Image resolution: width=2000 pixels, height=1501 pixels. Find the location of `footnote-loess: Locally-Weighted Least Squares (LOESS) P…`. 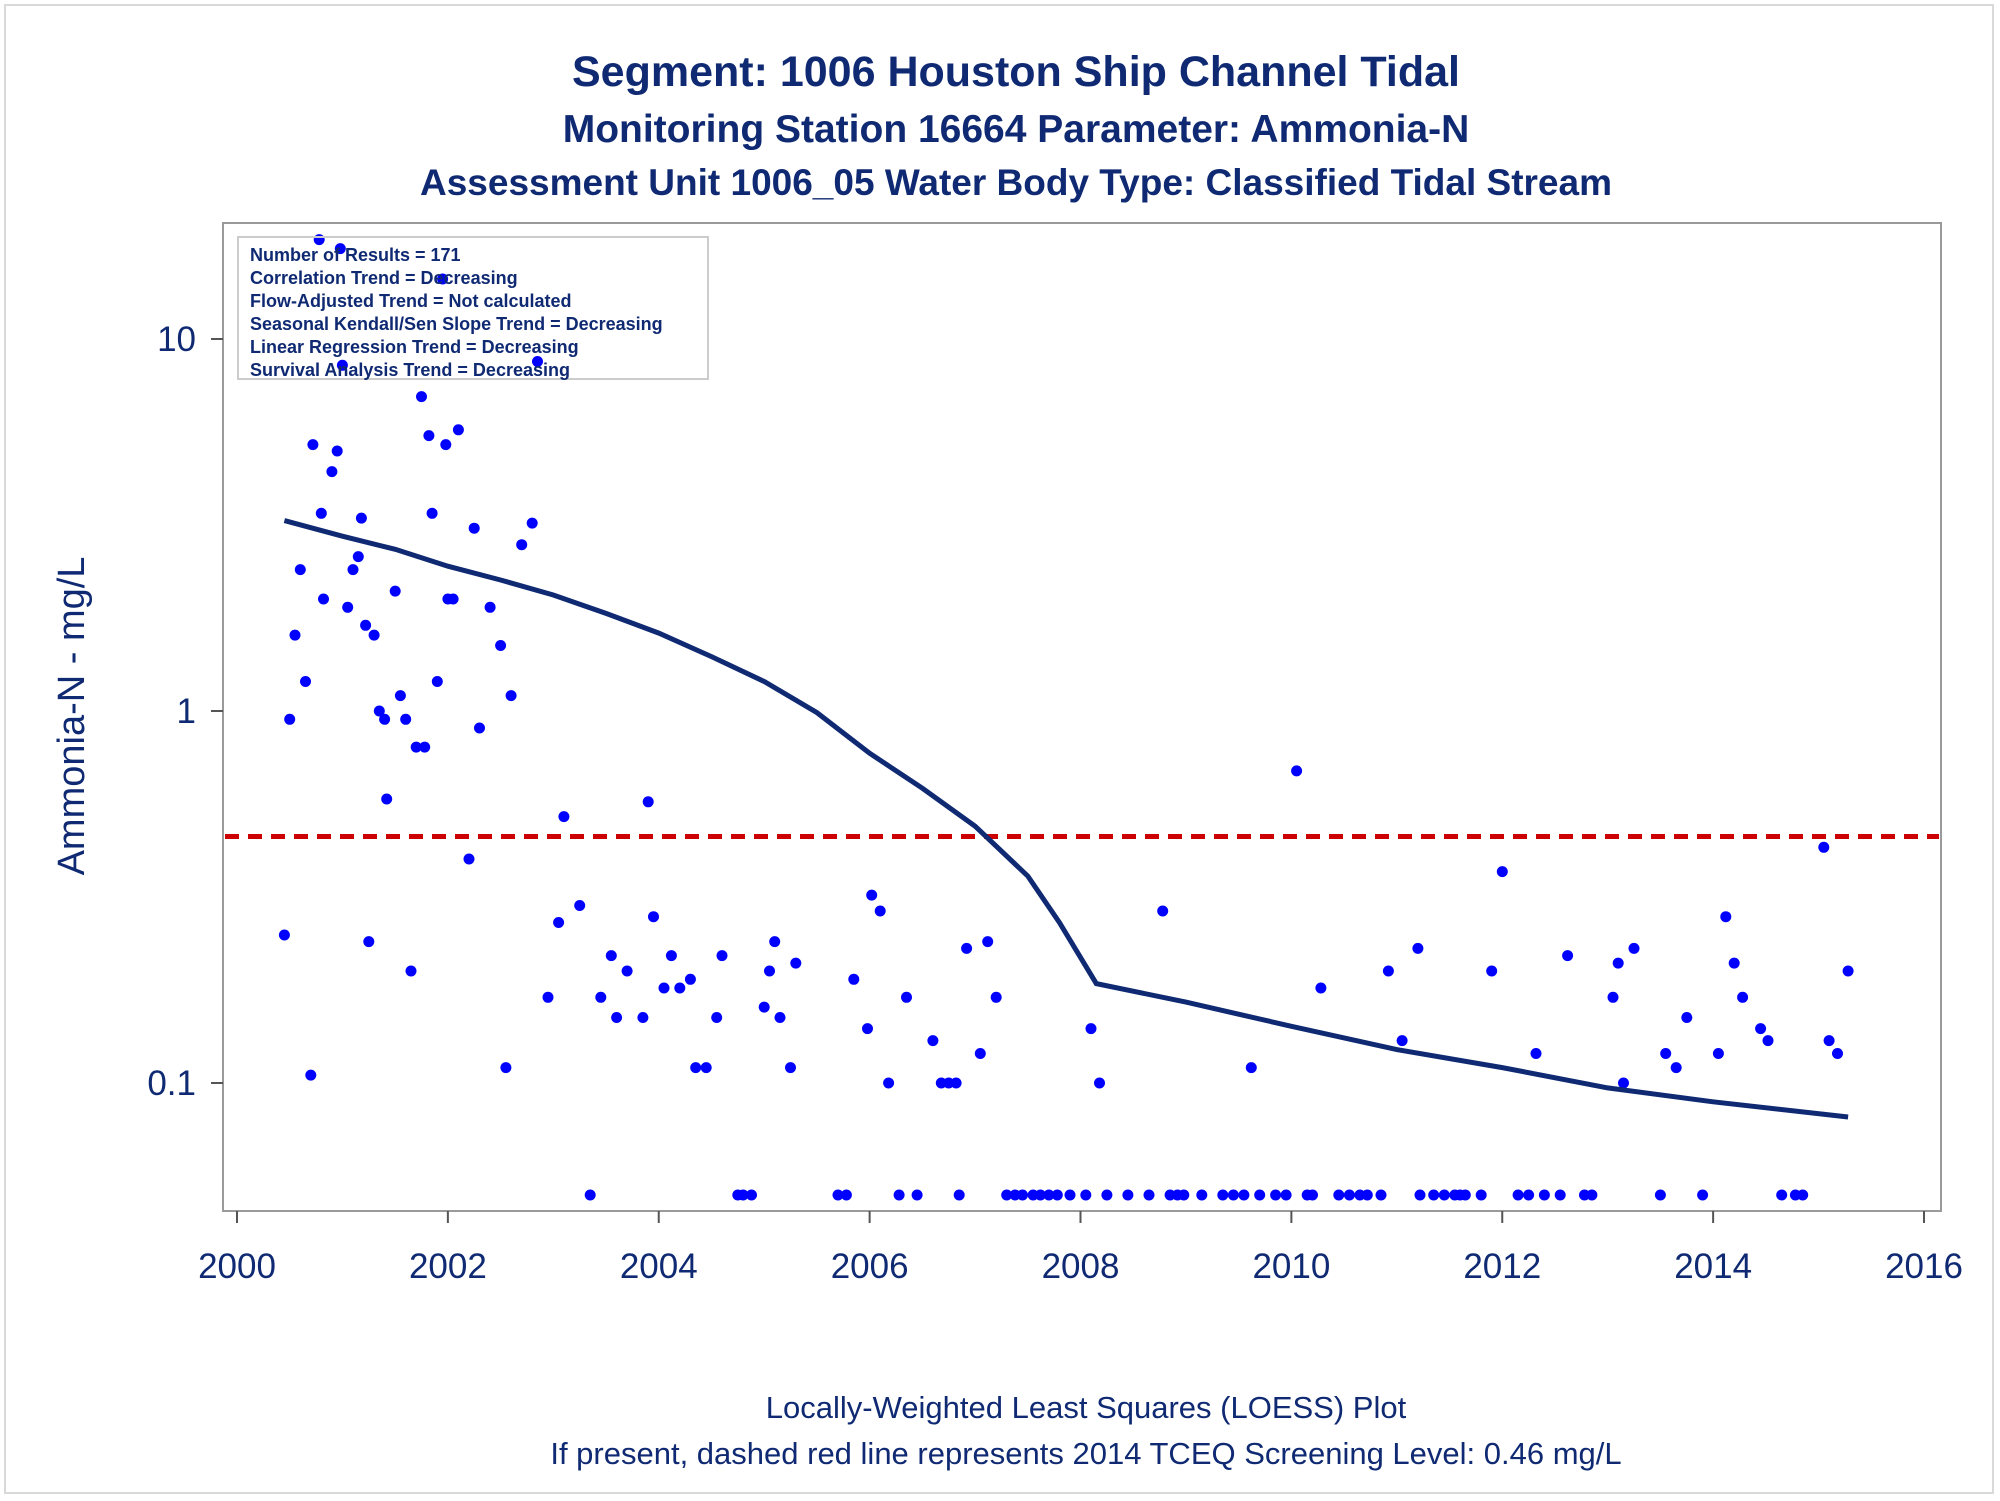

footnote-loess: Locally-Weighted Least Squares (LOESS) P… is located at coordinates (1086, 1407).